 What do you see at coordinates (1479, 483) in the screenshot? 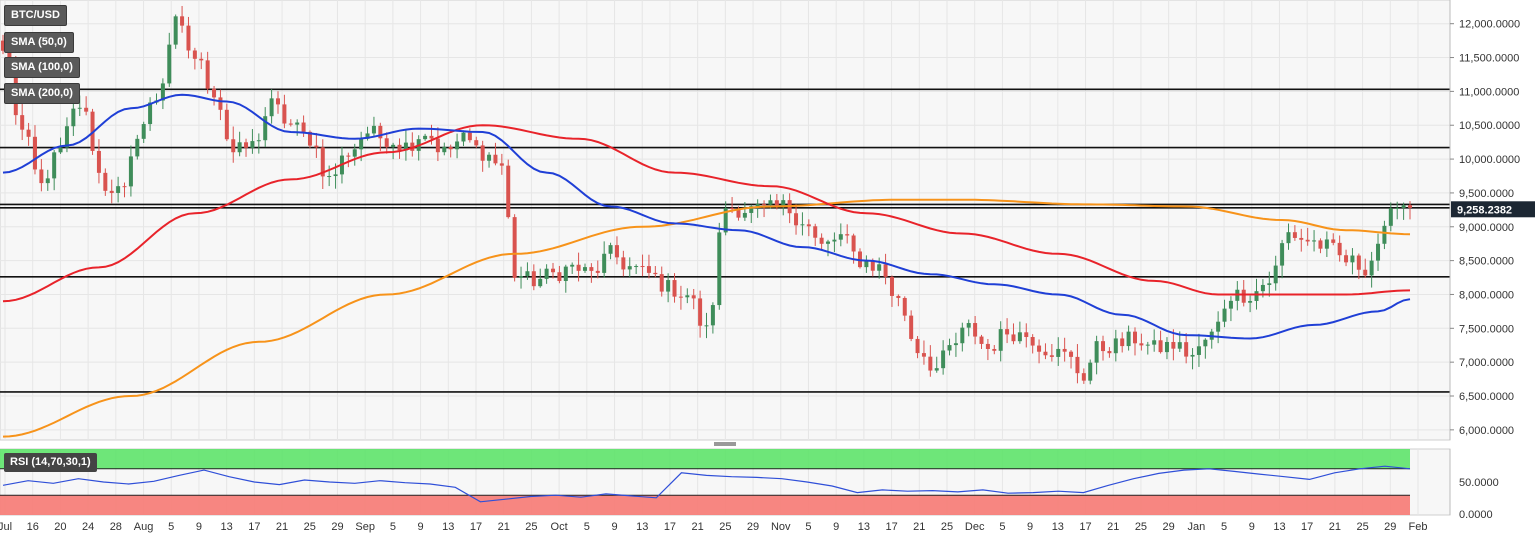
I see `rsi-tick-label: 50.0000` at bounding box center [1479, 483].